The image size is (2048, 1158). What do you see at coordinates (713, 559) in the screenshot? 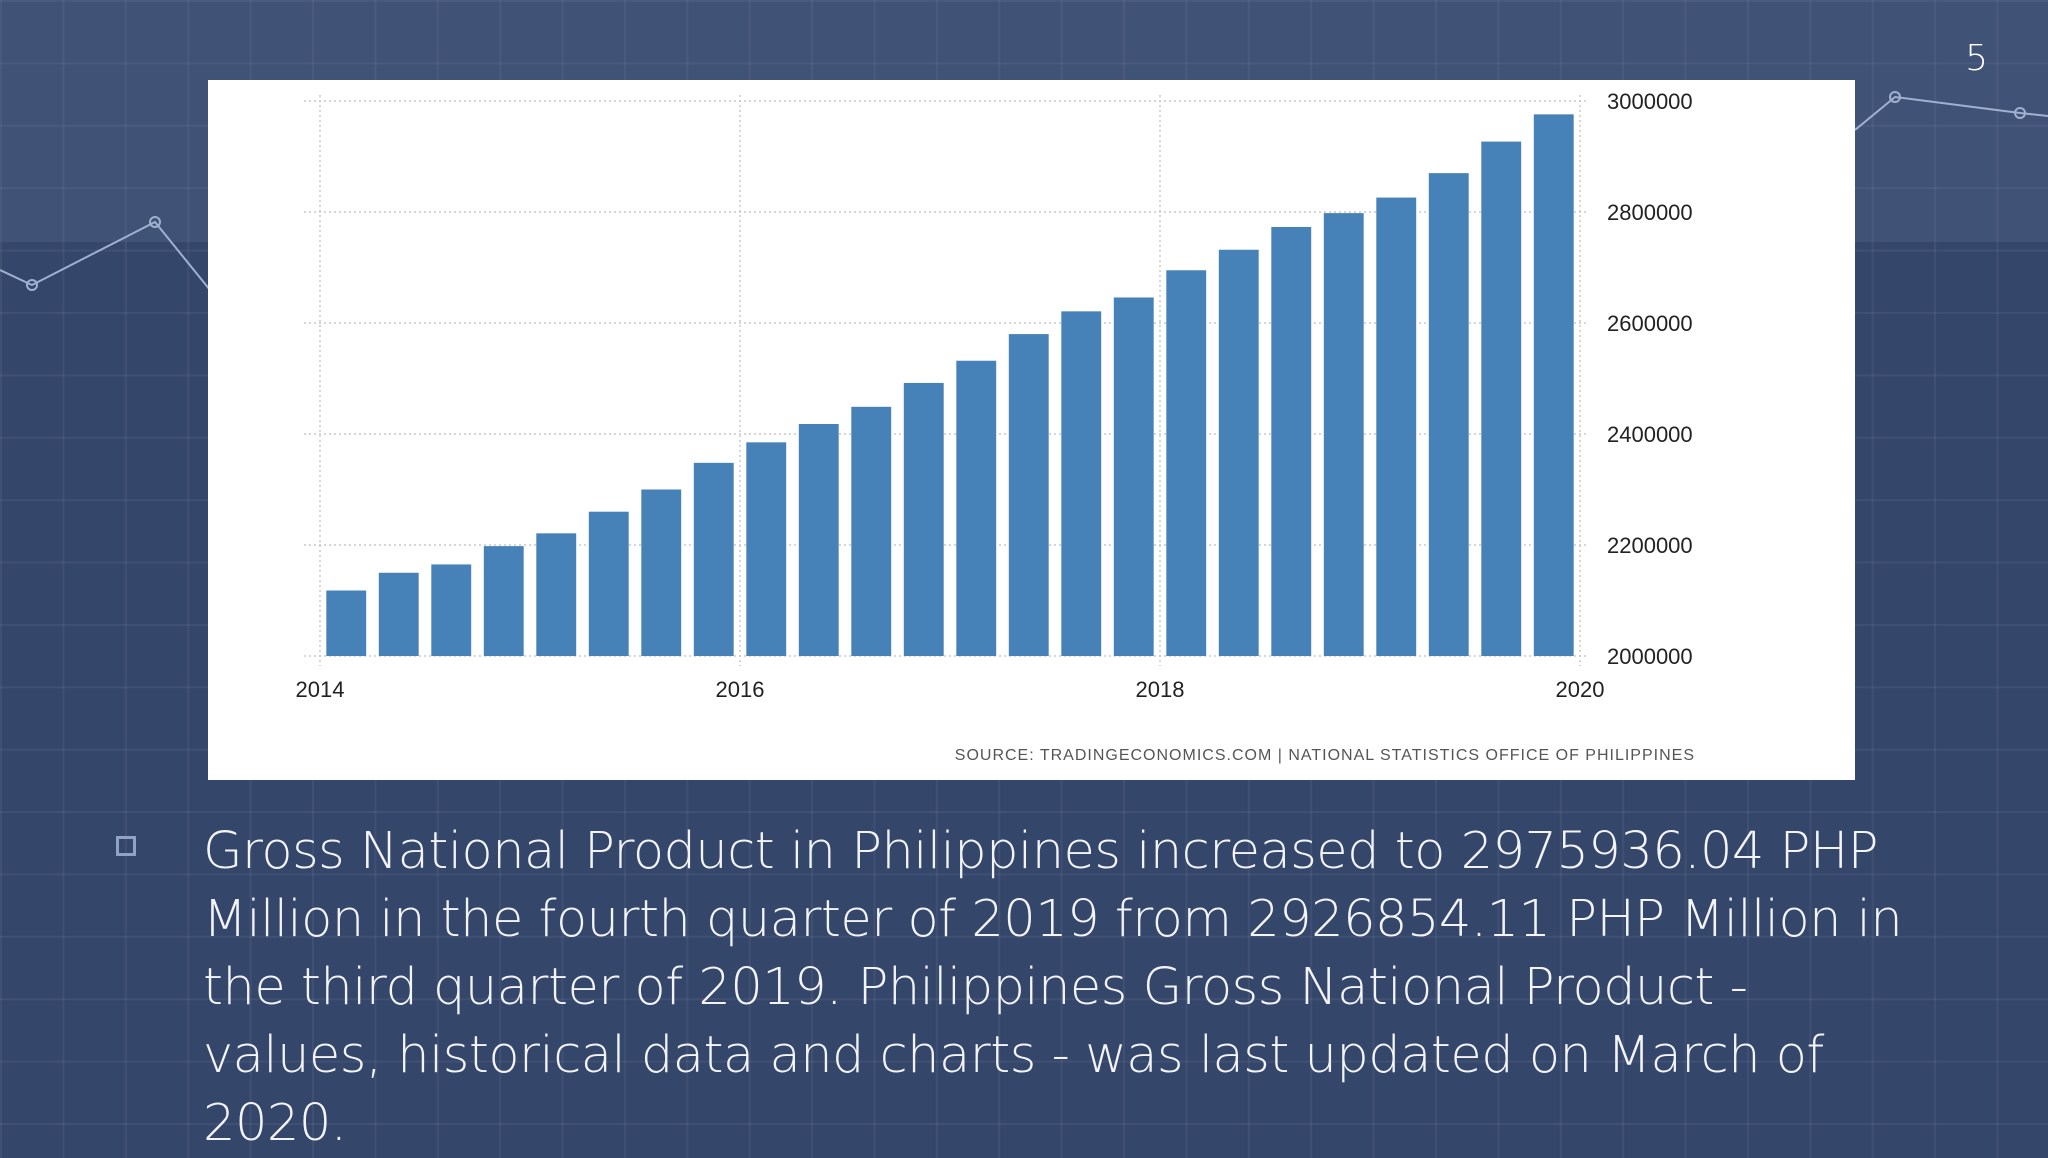
I see `bar-2015-q4` at bounding box center [713, 559].